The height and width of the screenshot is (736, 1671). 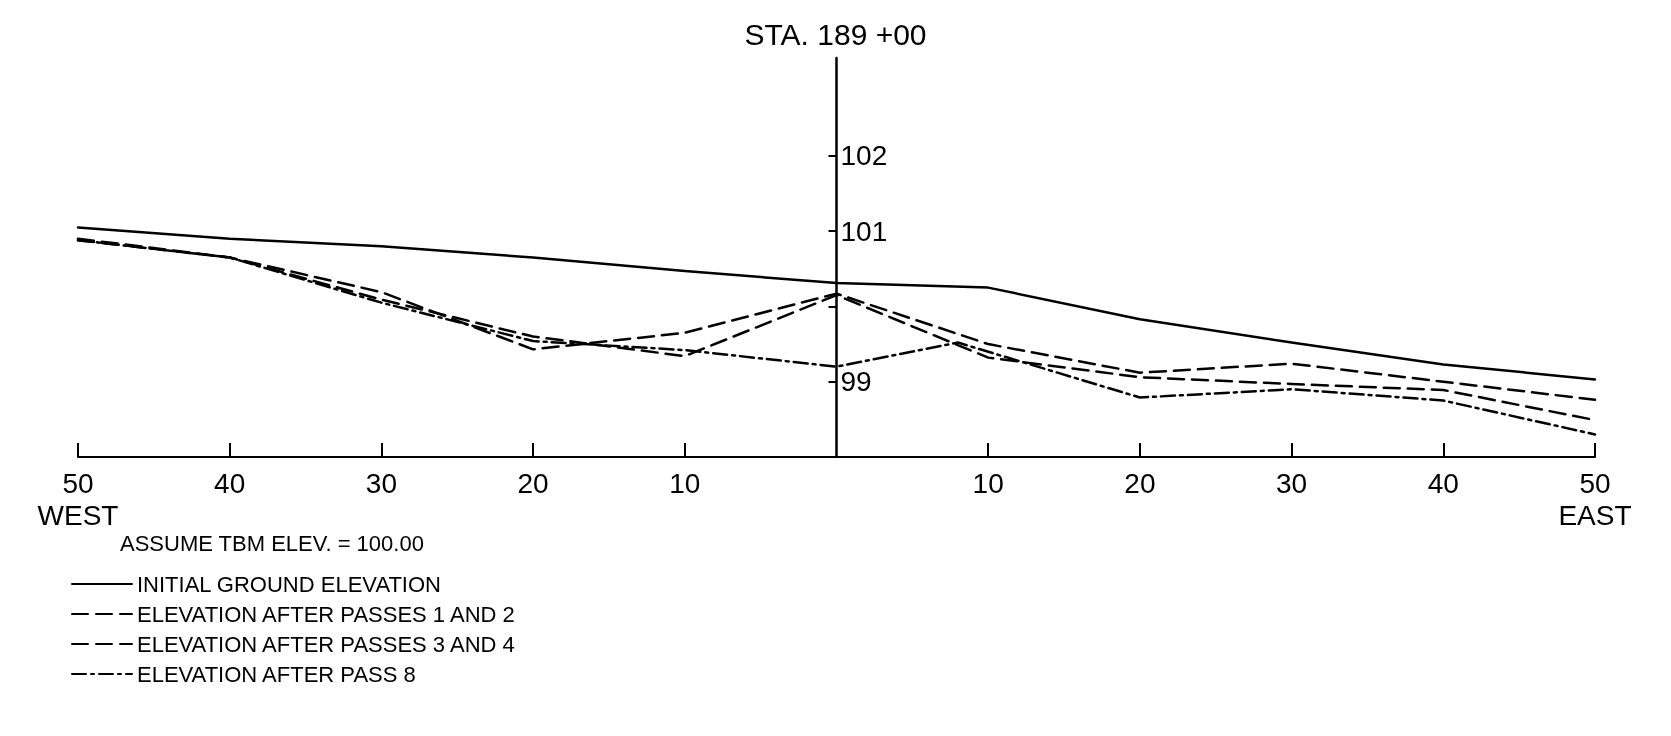 I want to click on chart-title: STA. 189 +00, so click(x=835, y=34).